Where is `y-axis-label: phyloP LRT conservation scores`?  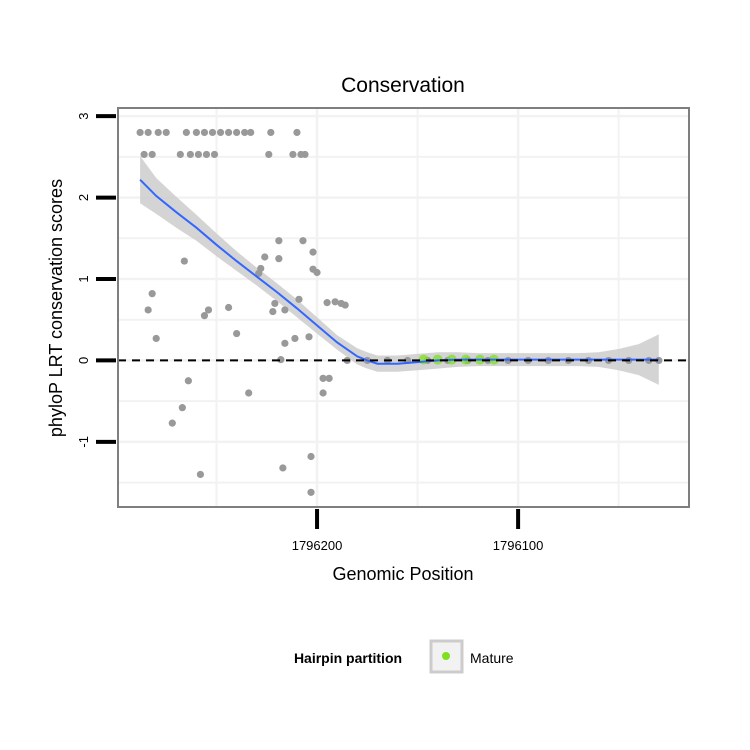
y-axis-label: phyloP LRT conservation scores is located at coordinates (56, 308).